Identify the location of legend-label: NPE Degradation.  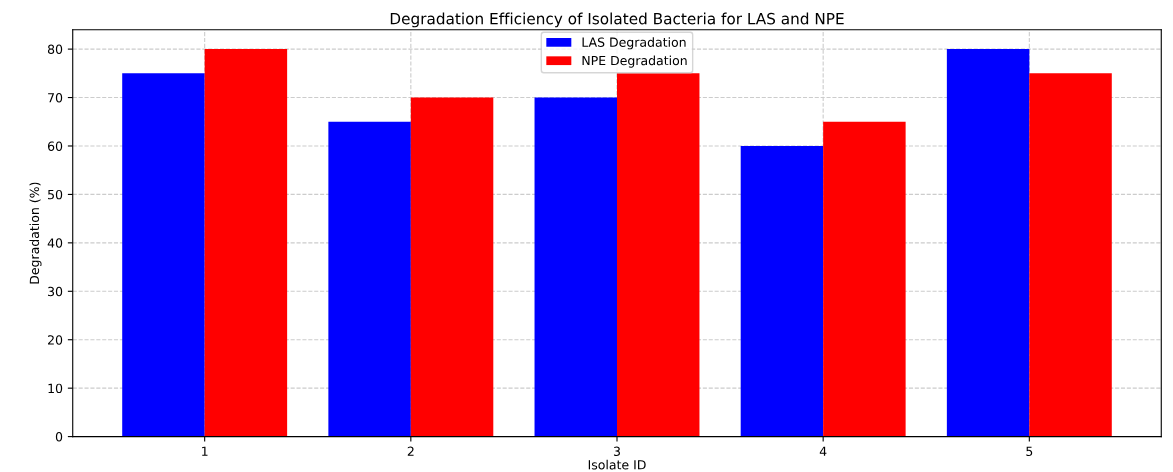
(634, 61).